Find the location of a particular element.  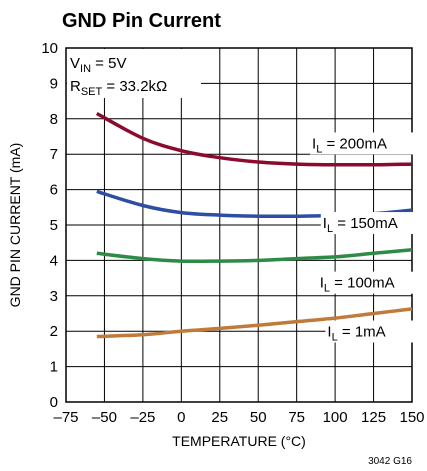

y-tick-label: 1 is located at coordinates (54, 367).